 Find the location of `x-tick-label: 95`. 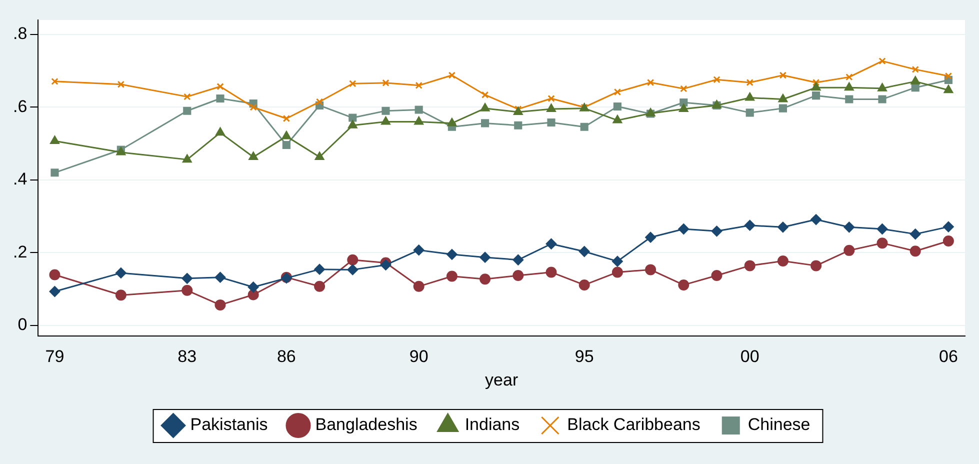

x-tick-label: 95 is located at coordinates (584, 356).